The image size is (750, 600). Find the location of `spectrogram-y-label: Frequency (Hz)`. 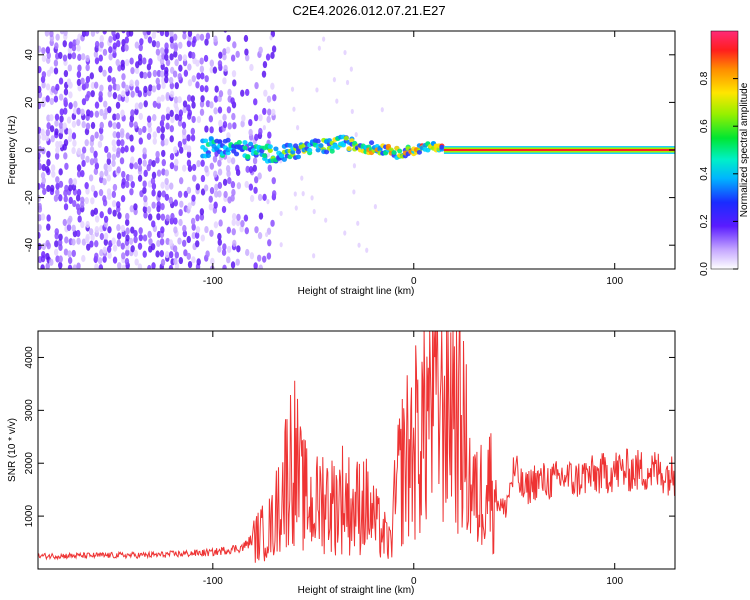

spectrogram-y-label: Frequency (Hz) is located at coordinates (12, 150).